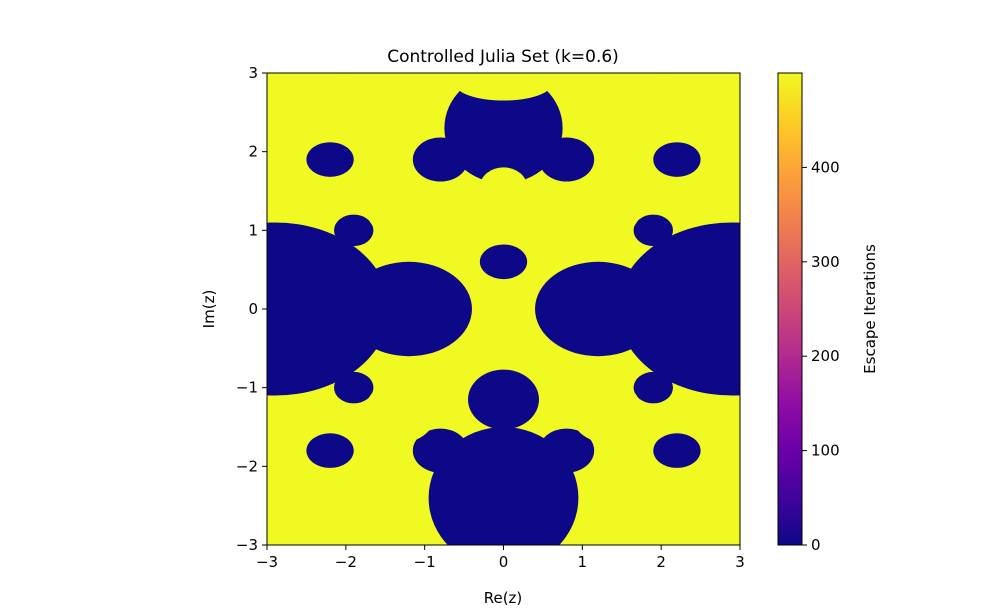 This screenshot has width=991, height=612. I want to click on y-tick-label: −3, so click(247, 545).